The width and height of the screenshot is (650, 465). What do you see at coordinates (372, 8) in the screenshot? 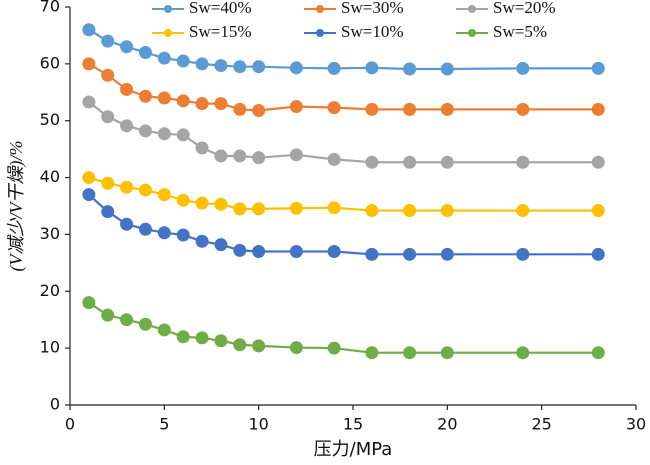
I see `legend-label: Sw=30%` at bounding box center [372, 8].